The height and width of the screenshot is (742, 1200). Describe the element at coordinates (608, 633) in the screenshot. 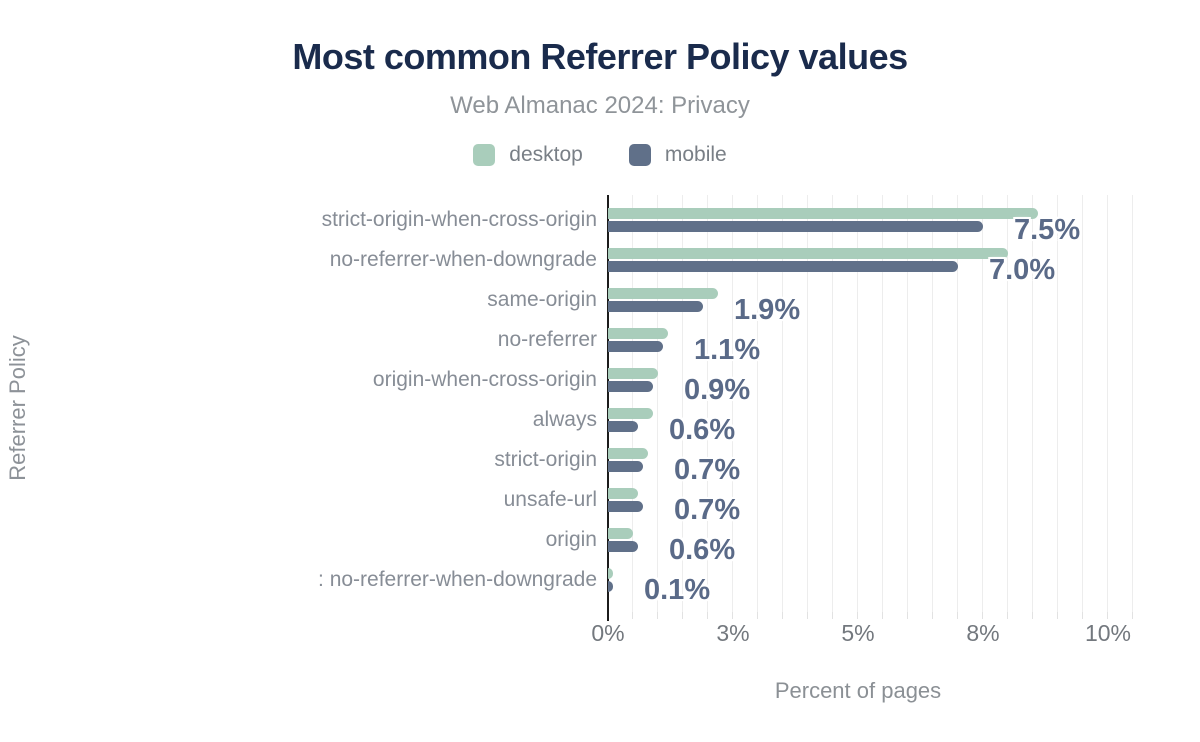

I see `x-tick-label: 0%` at that location.